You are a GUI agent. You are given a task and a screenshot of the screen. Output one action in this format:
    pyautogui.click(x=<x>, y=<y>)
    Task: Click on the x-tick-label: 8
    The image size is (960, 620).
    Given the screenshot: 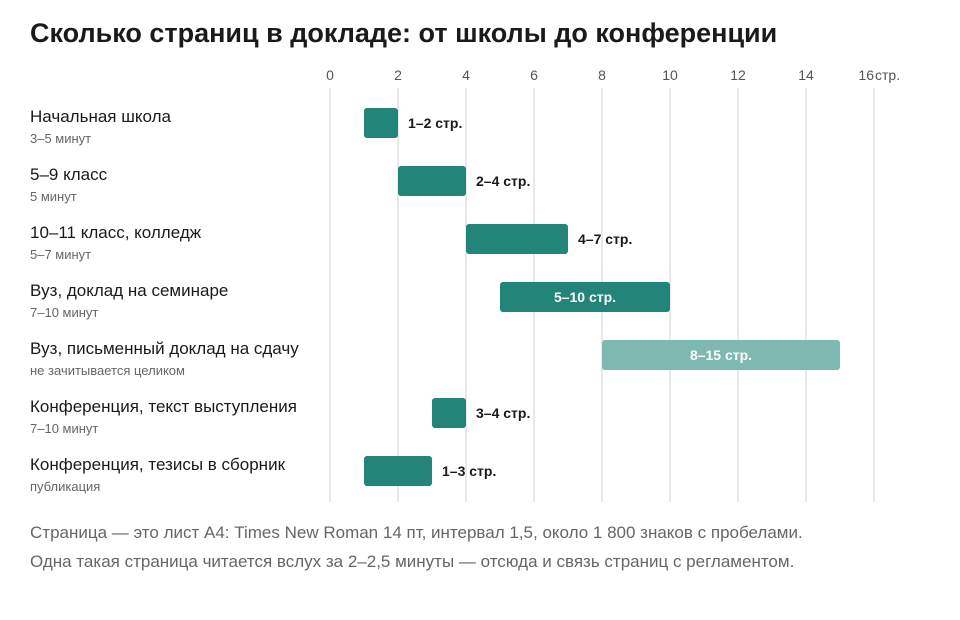 What is the action you would take?
    pyautogui.click(x=602, y=75)
    